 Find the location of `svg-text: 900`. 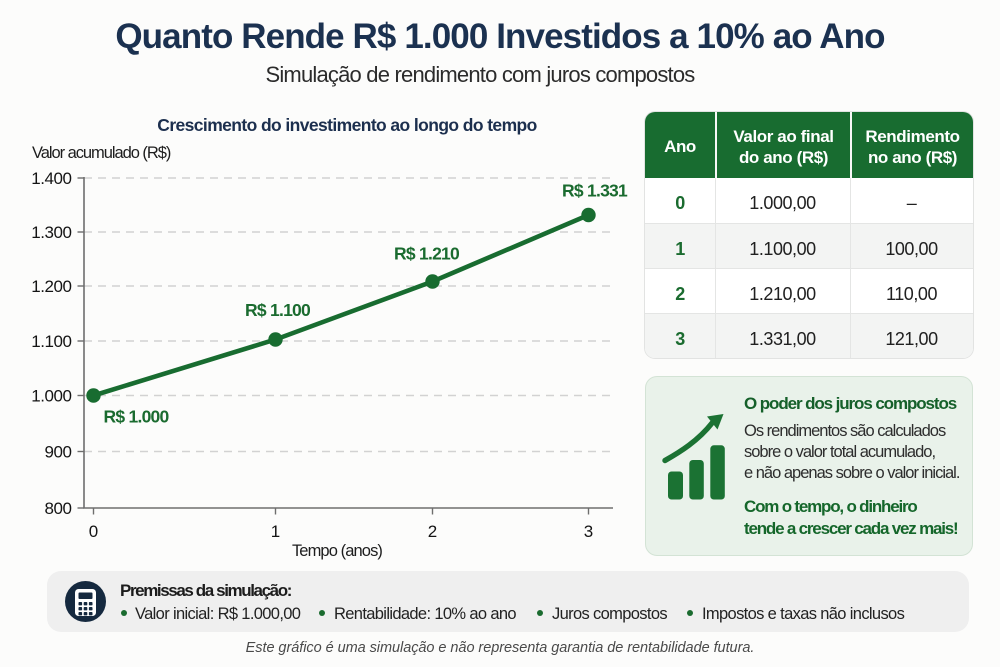

svg-text: 900 is located at coordinates (57, 452).